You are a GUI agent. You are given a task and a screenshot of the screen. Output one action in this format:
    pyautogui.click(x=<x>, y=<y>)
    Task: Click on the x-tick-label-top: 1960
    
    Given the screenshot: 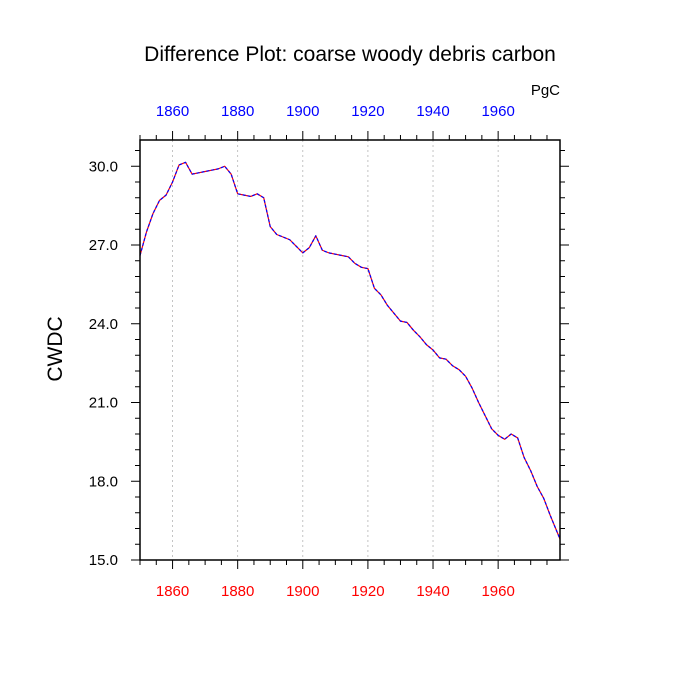 What is the action you would take?
    pyautogui.click(x=497, y=111)
    